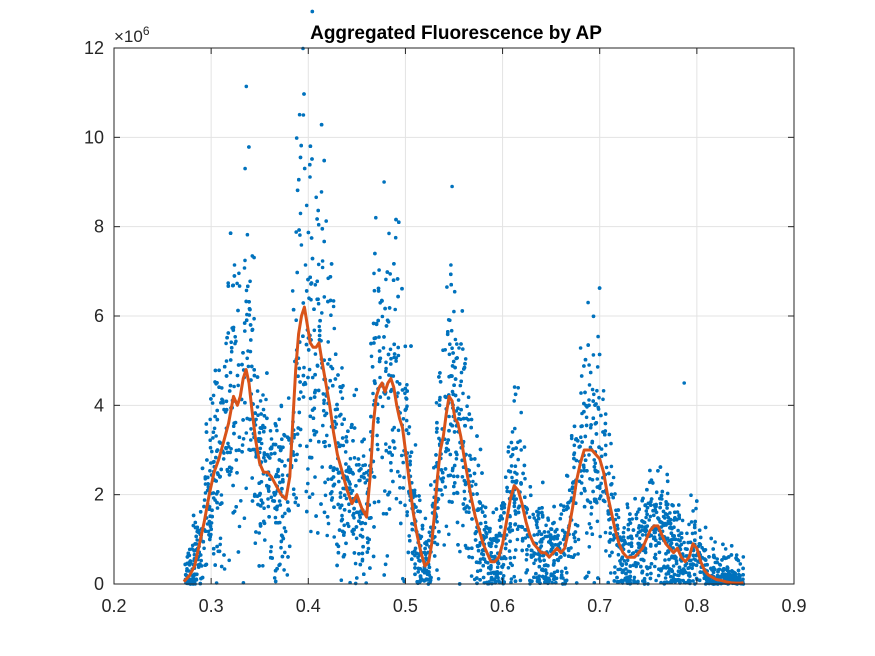 The width and height of the screenshot is (875, 656). Describe the element at coordinates (456, 33) in the screenshot. I see `chart-title: Aggregated Fluorescence by AP` at that location.